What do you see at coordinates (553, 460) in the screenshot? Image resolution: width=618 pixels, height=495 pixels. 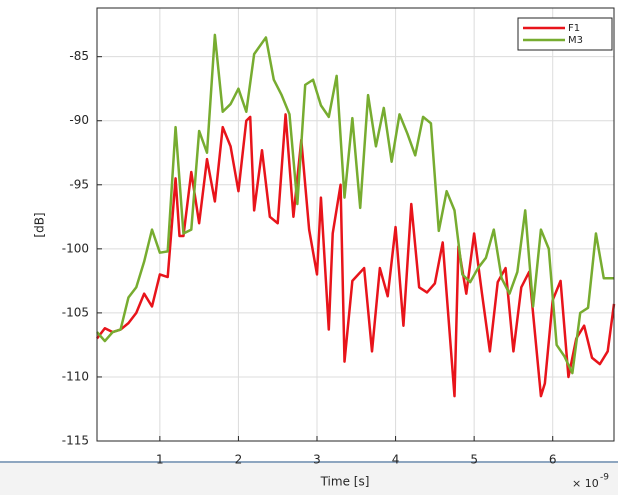 I see `x-tick-label: 6` at bounding box center [553, 460].